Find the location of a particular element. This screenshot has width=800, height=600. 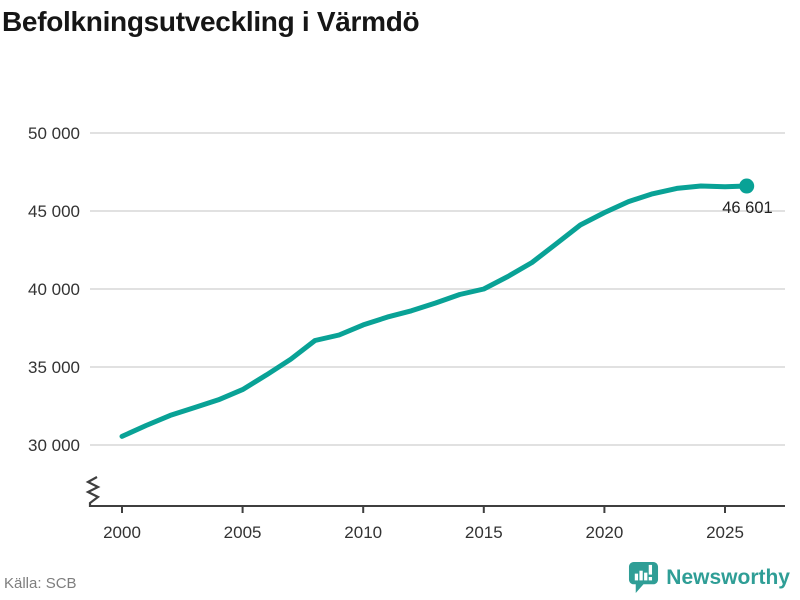

y-tick-label: 30 000 is located at coordinates (54, 445).